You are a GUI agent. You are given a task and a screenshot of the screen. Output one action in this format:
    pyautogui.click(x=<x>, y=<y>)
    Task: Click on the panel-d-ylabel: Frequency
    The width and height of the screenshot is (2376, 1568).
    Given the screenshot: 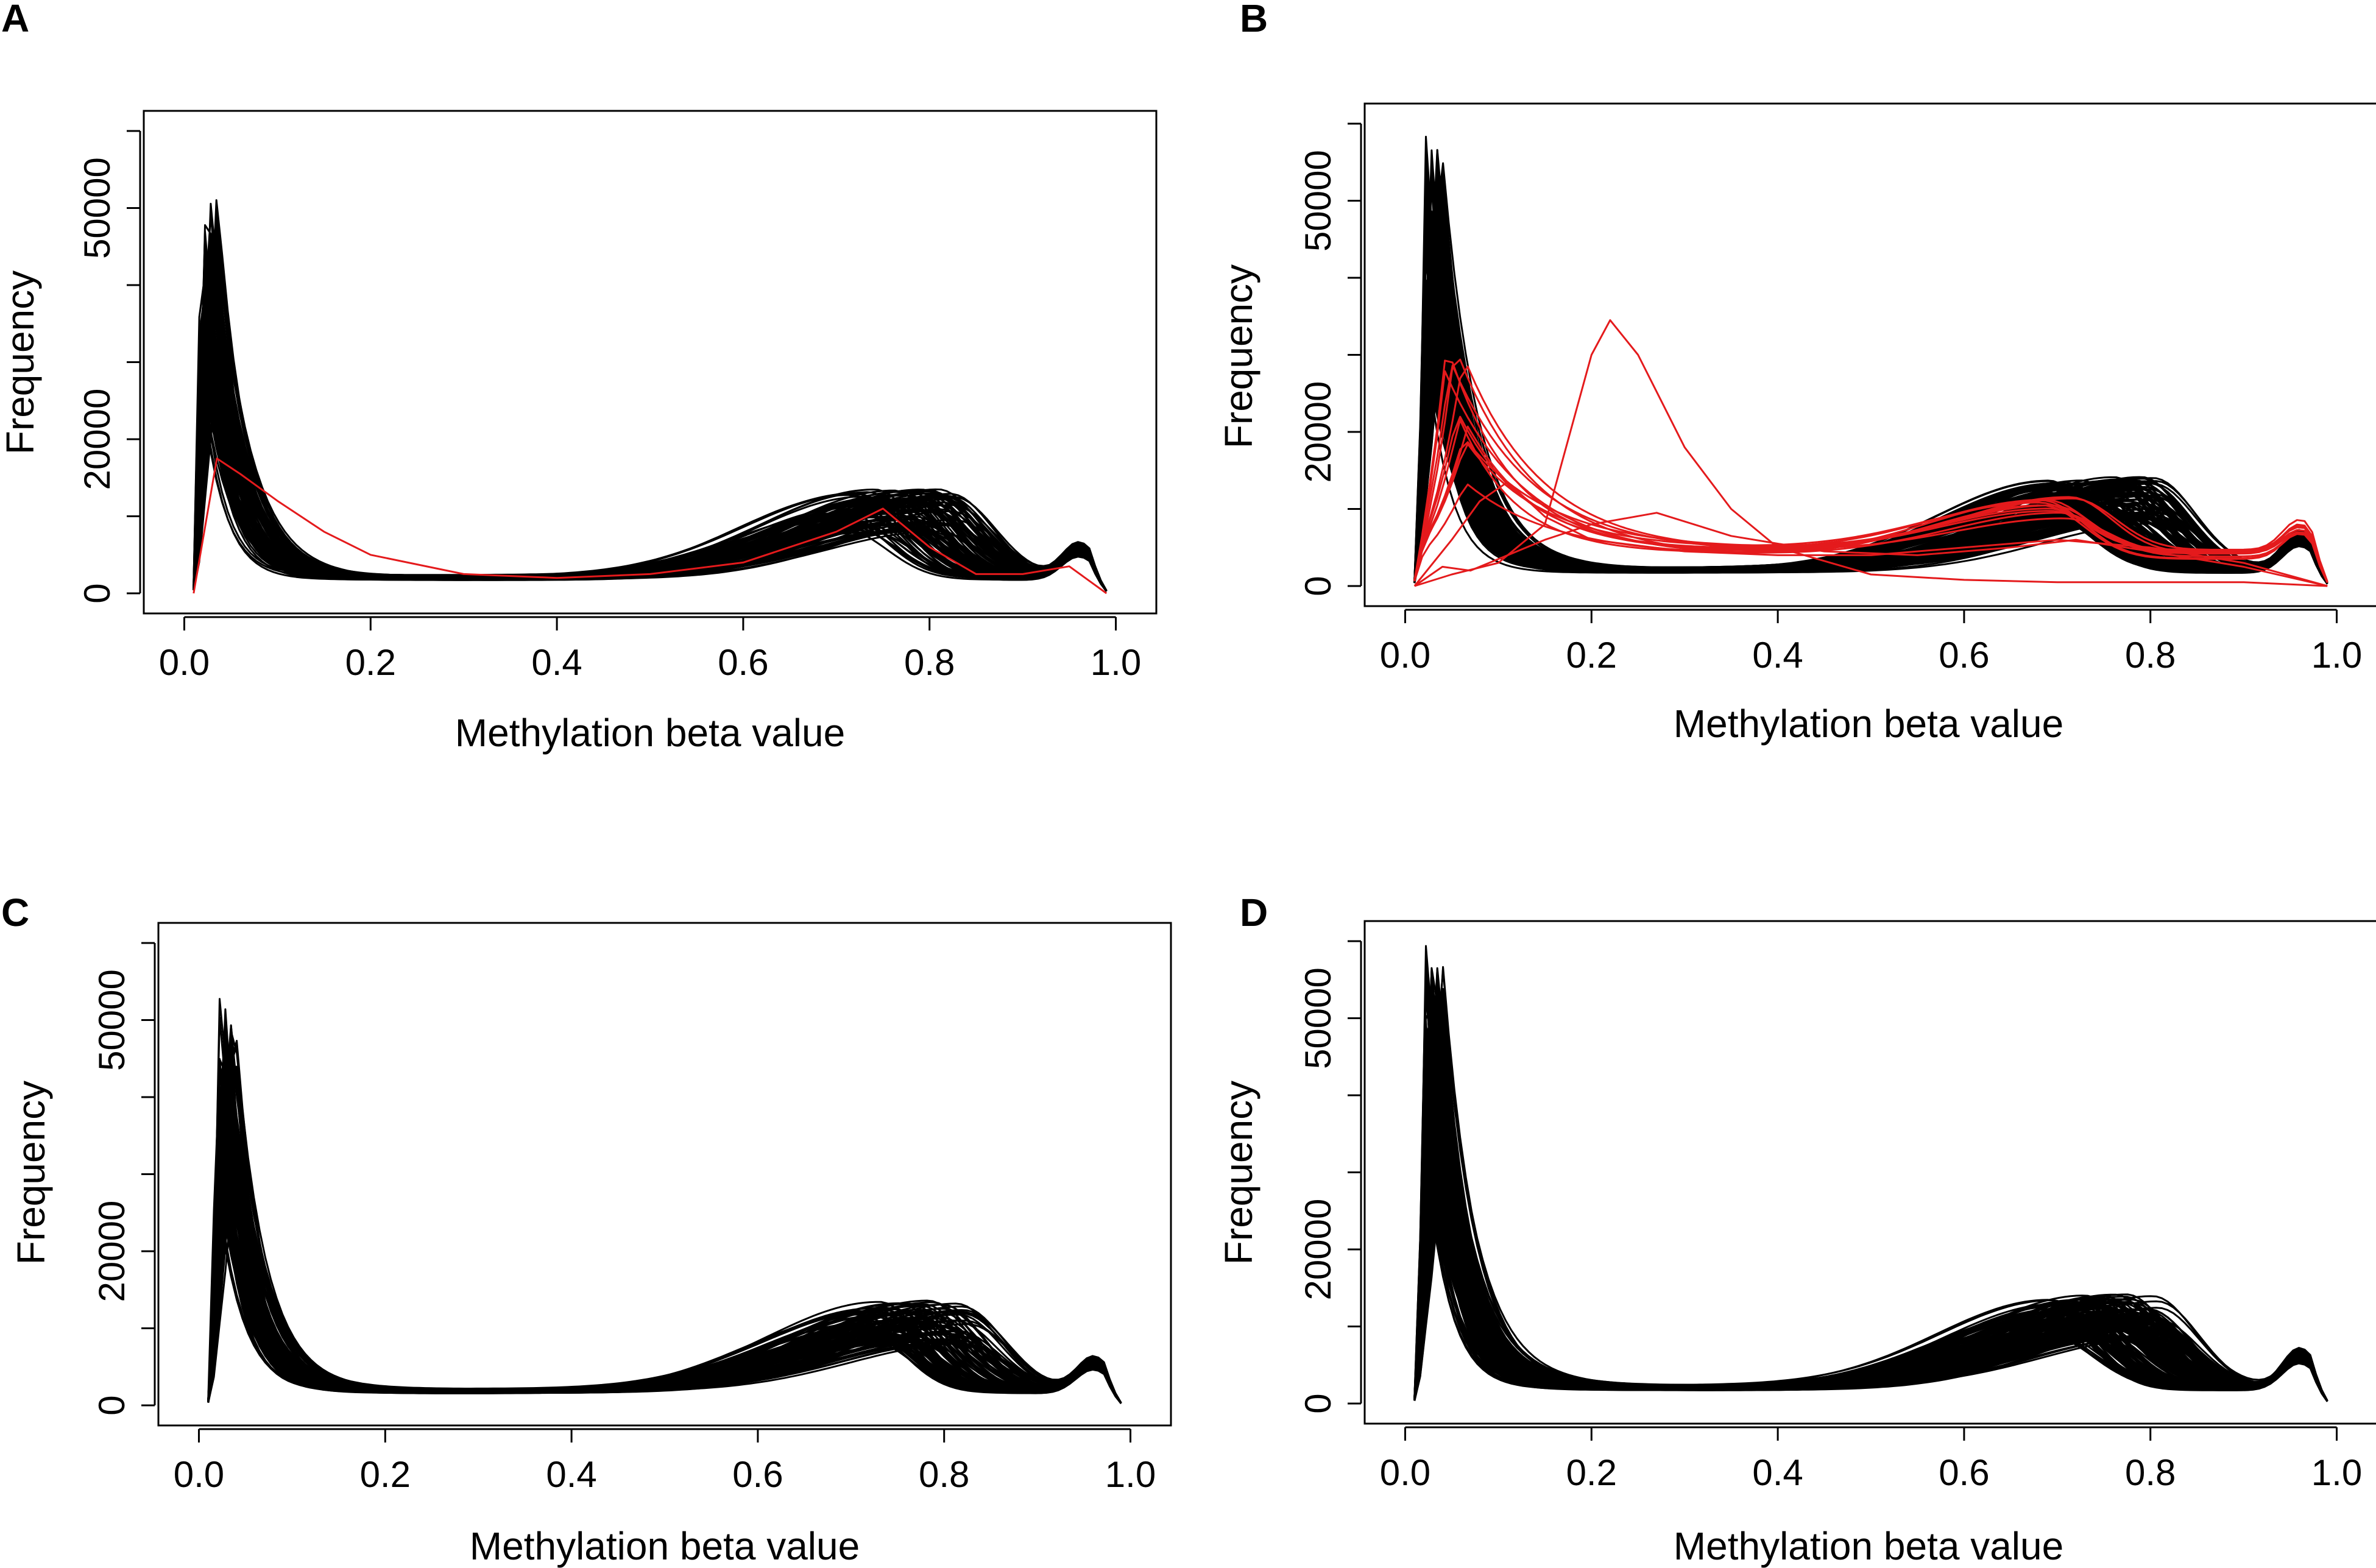 What is the action you would take?
    pyautogui.click(x=1238, y=1173)
    